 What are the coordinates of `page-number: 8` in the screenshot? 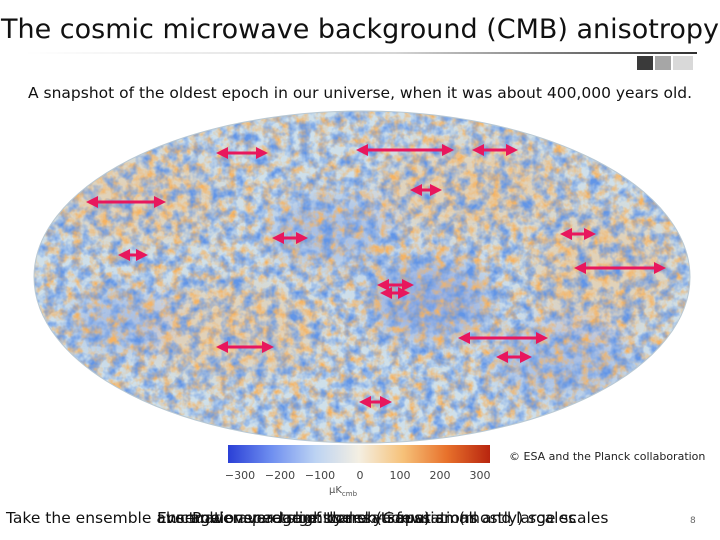 It's located at (693, 521).